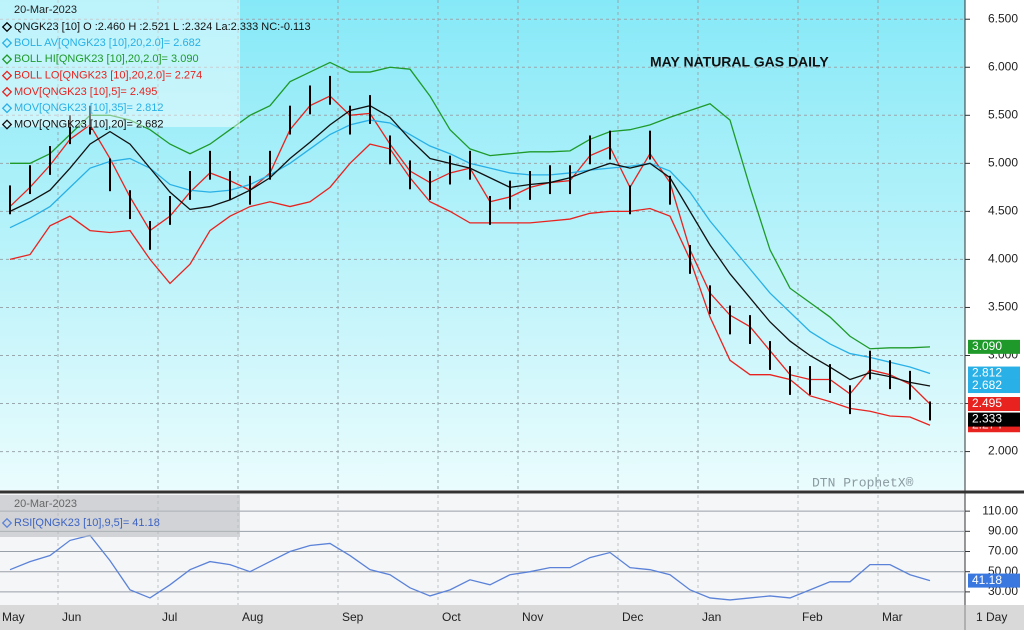 The image size is (1024, 630). Describe the element at coordinates (45, 10) in the screenshot. I see `date-label: 20-Mar-2023` at that location.